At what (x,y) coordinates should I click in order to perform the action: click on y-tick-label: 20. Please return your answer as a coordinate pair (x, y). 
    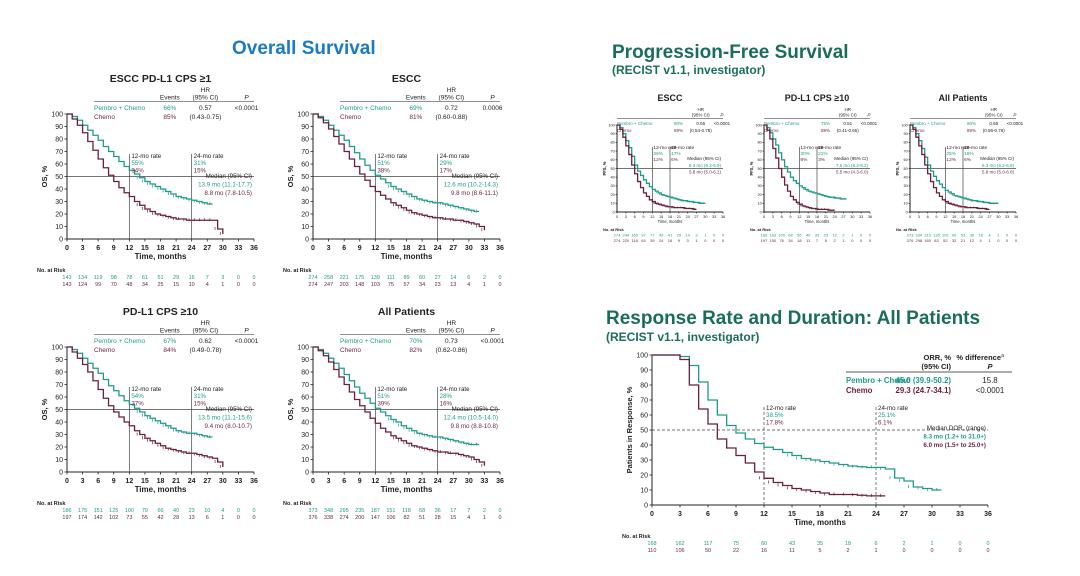
    Looking at the image, I should click on (906, 195).